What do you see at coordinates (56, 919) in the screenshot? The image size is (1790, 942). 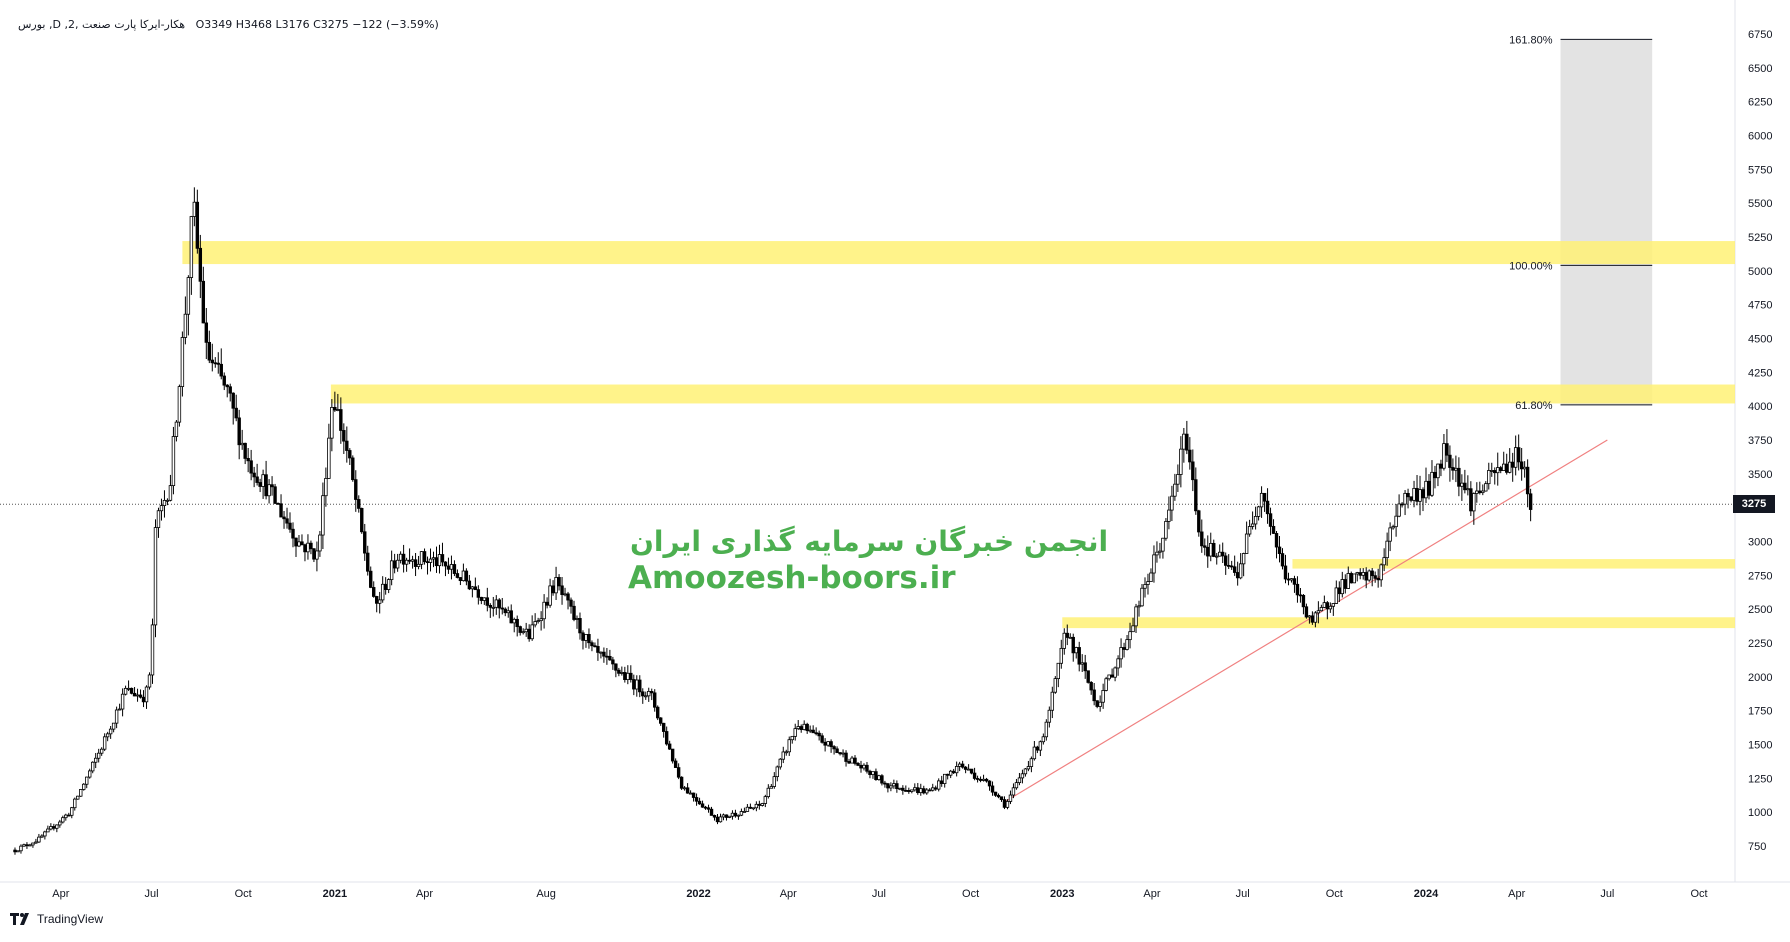 I see `tradingview-brand: TradingView` at bounding box center [56, 919].